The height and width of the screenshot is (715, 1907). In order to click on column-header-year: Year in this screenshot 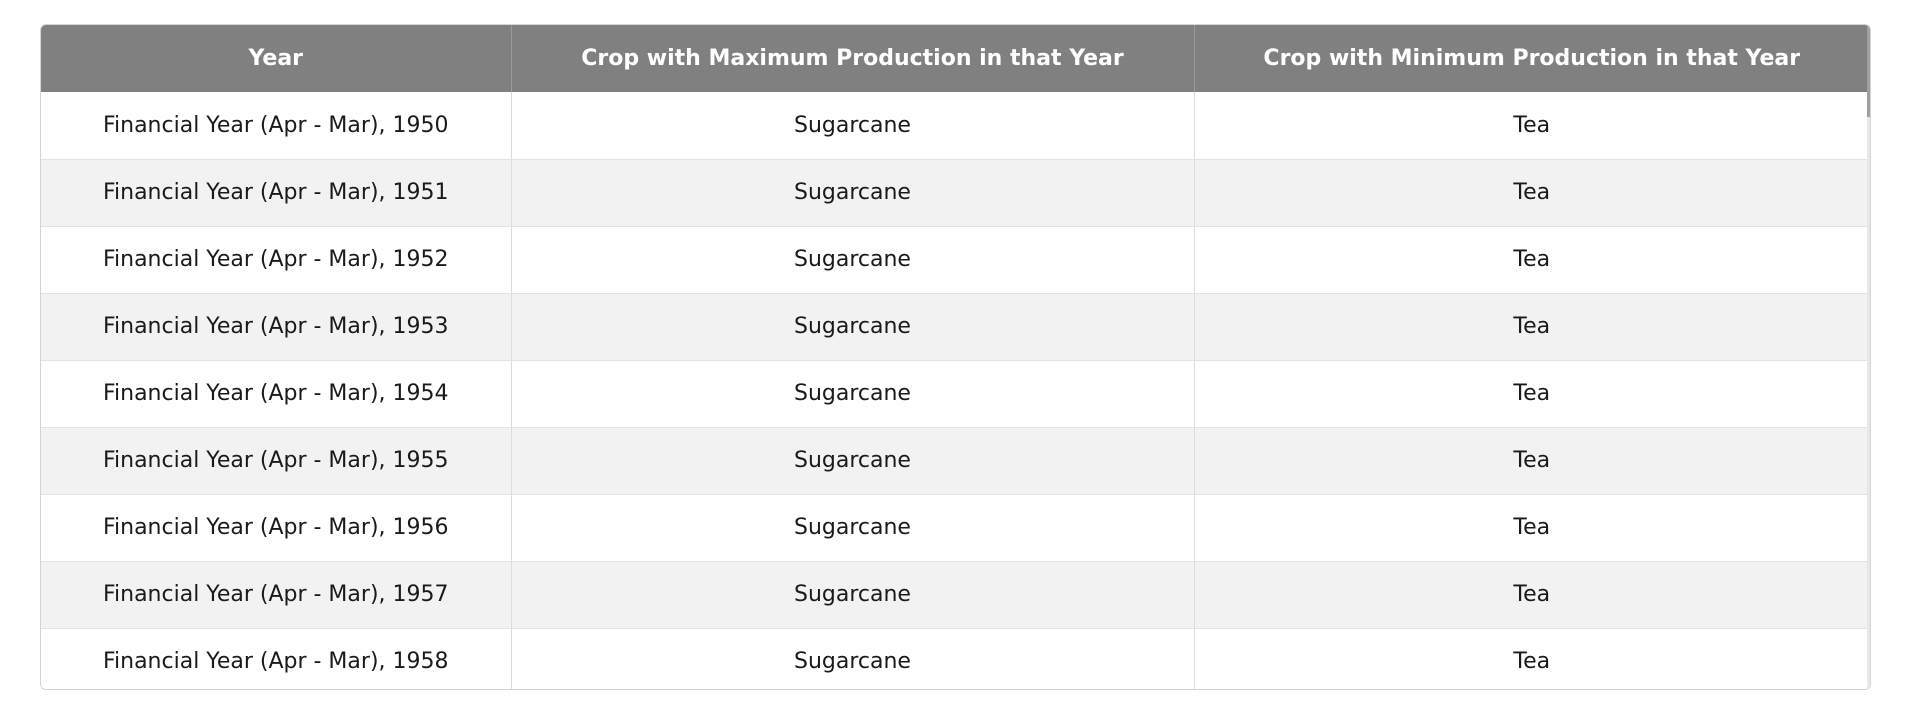, I will do `click(276, 58)`.